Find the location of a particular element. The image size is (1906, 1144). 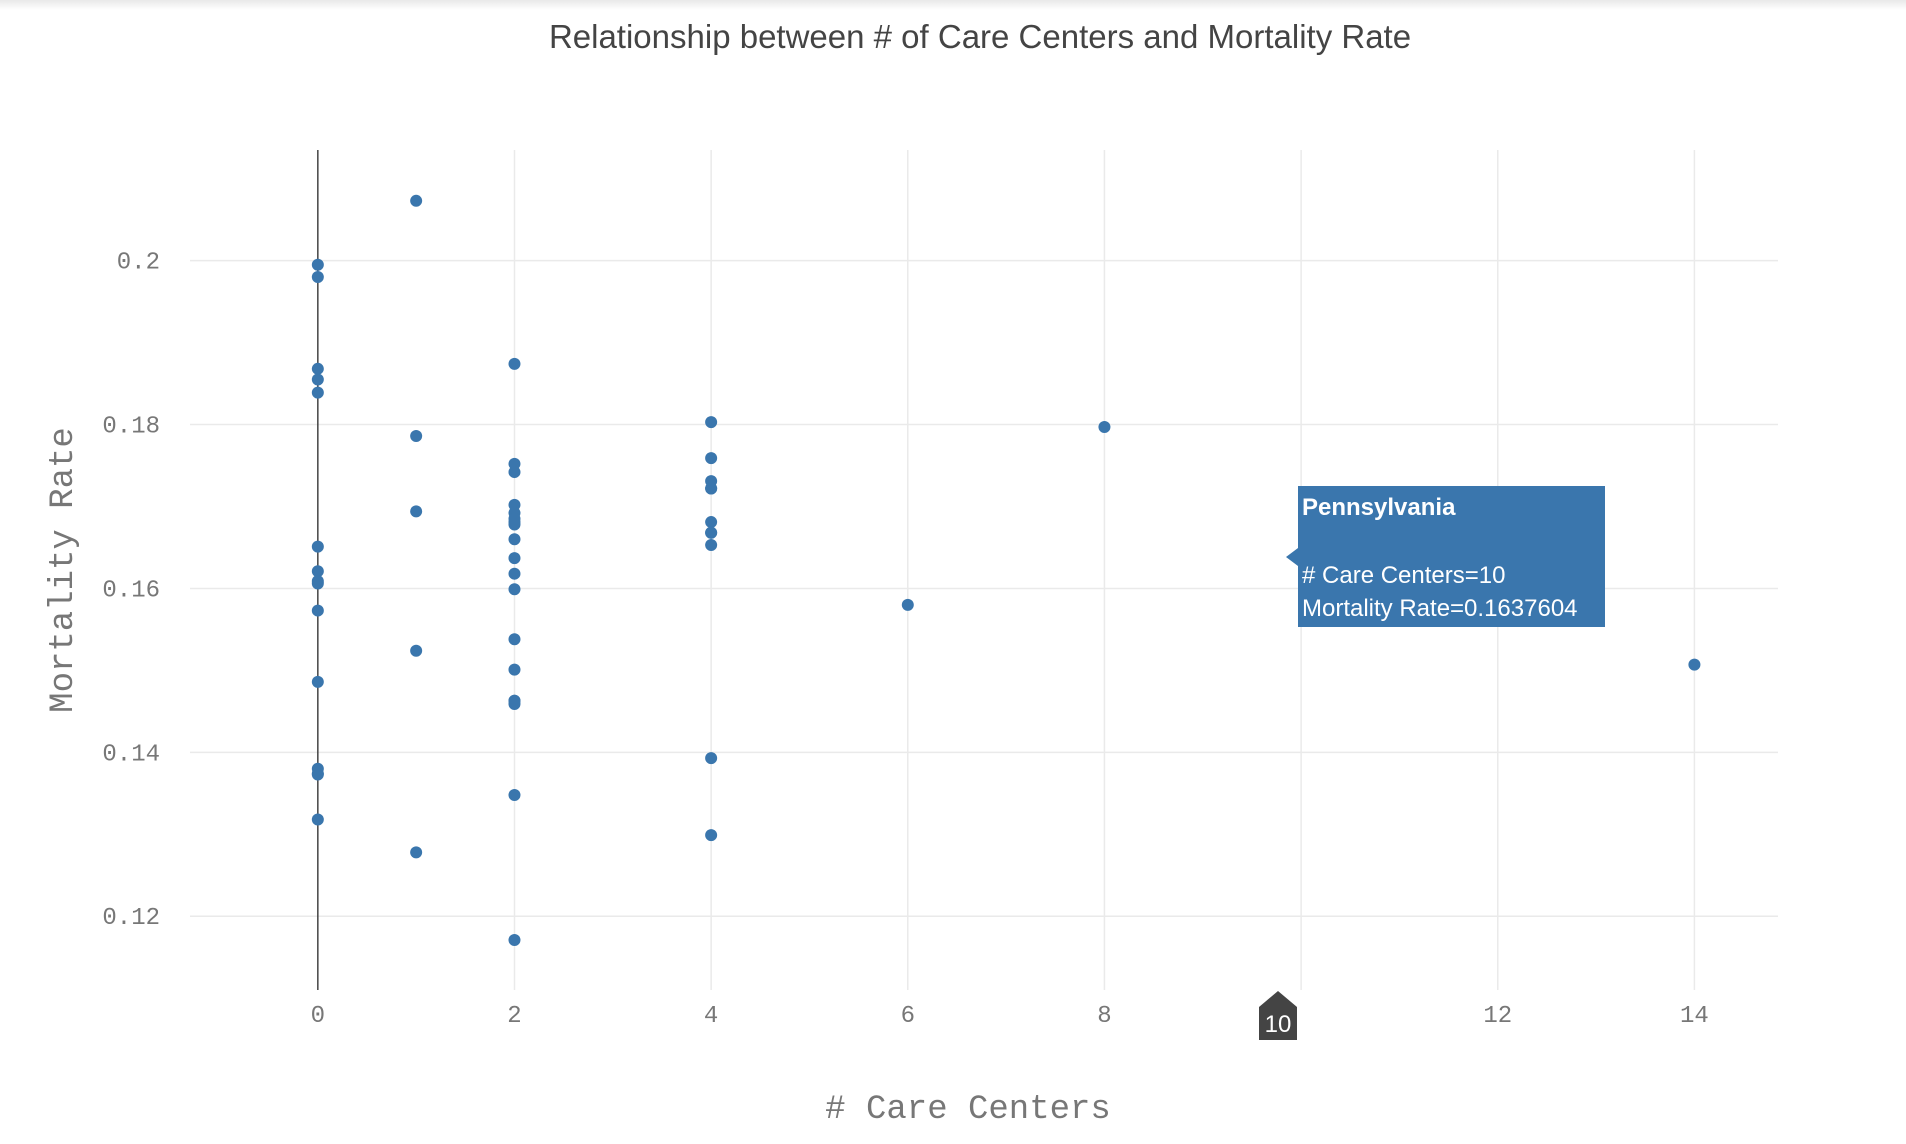

x-tick-label: 6 is located at coordinates (908, 1016).